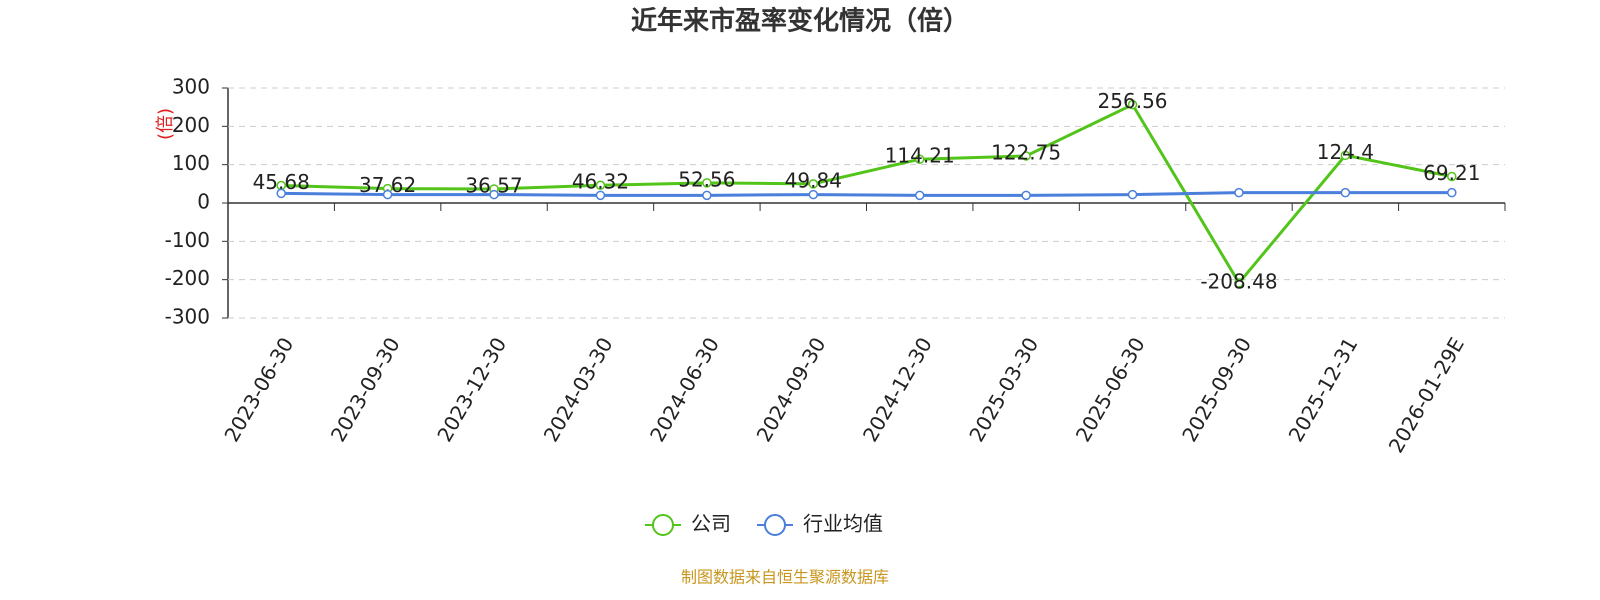 This screenshot has width=1600, height=600. What do you see at coordinates (785, 577) in the screenshot?
I see `source-note: 制图数据来自恒生聚源数据库` at bounding box center [785, 577].